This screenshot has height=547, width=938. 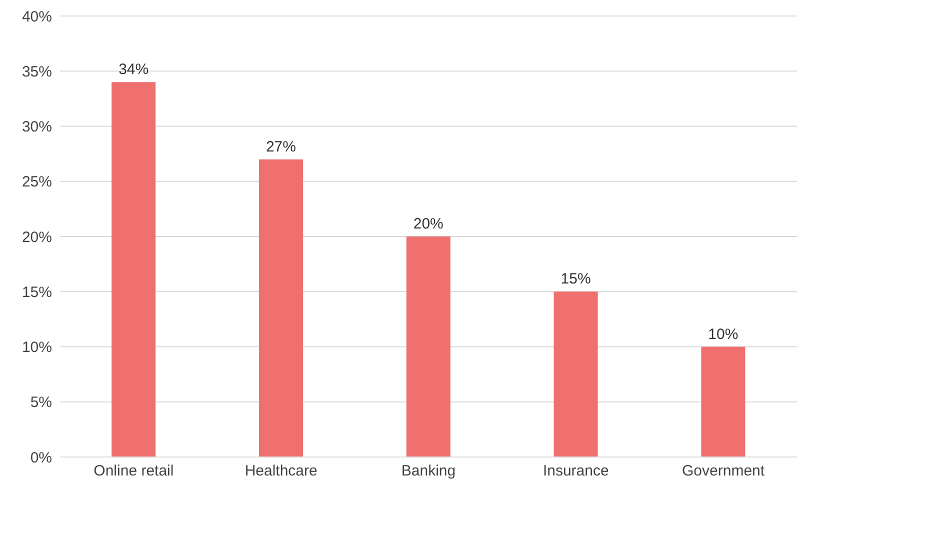 What do you see at coordinates (133, 69) in the screenshot?
I see `data-label: 34%` at bounding box center [133, 69].